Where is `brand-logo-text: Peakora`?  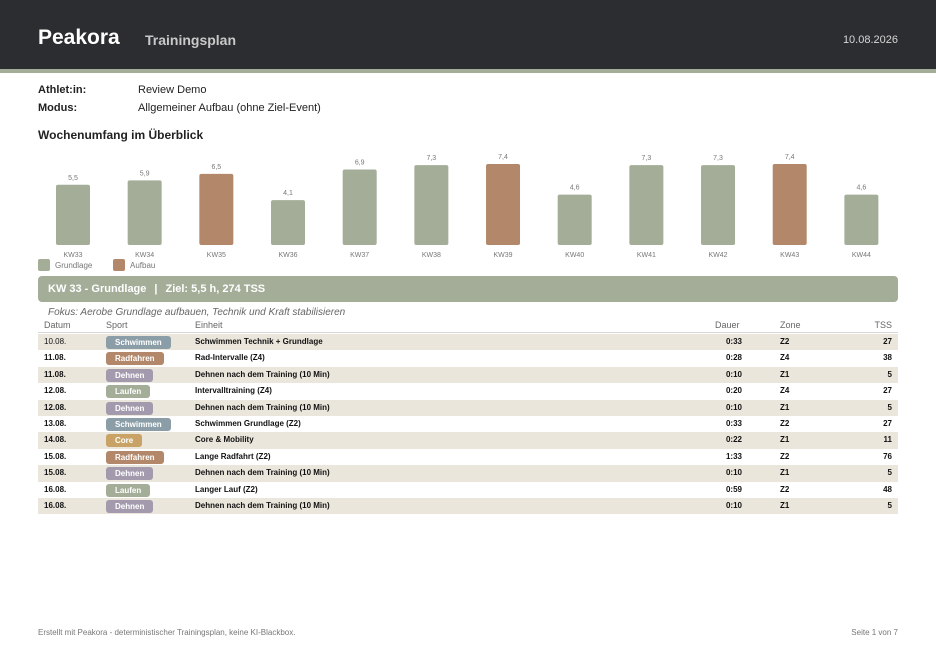 brand-logo-text: Peakora is located at coordinates (79, 37).